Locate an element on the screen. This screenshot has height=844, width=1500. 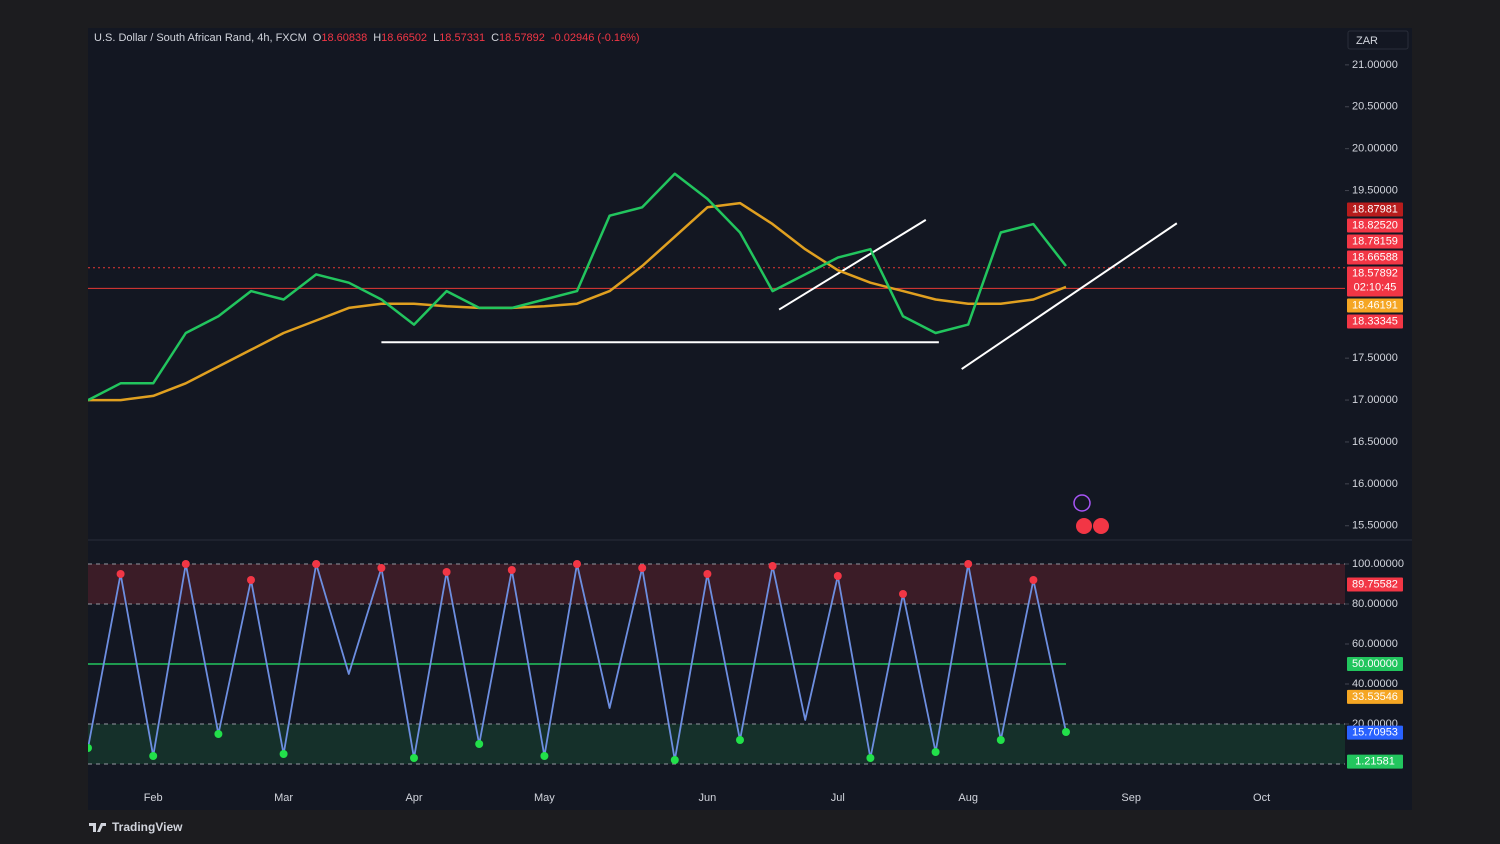
ohlc-item: L18.57331 is located at coordinates (459, 38).